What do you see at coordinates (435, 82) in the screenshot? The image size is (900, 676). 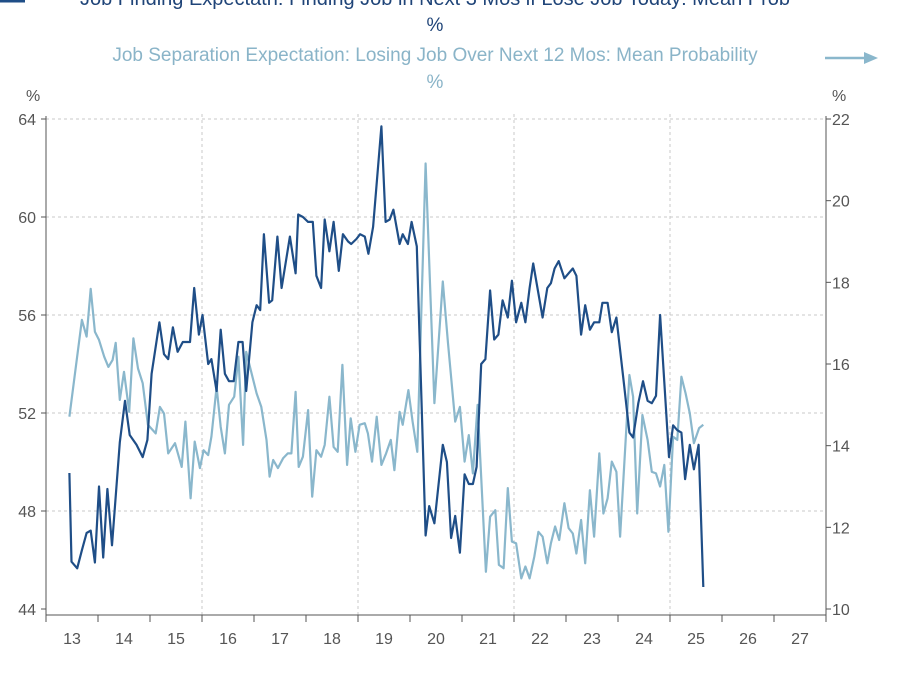 I see `legend-series-2-unit: %` at bounding box center [435, 82].